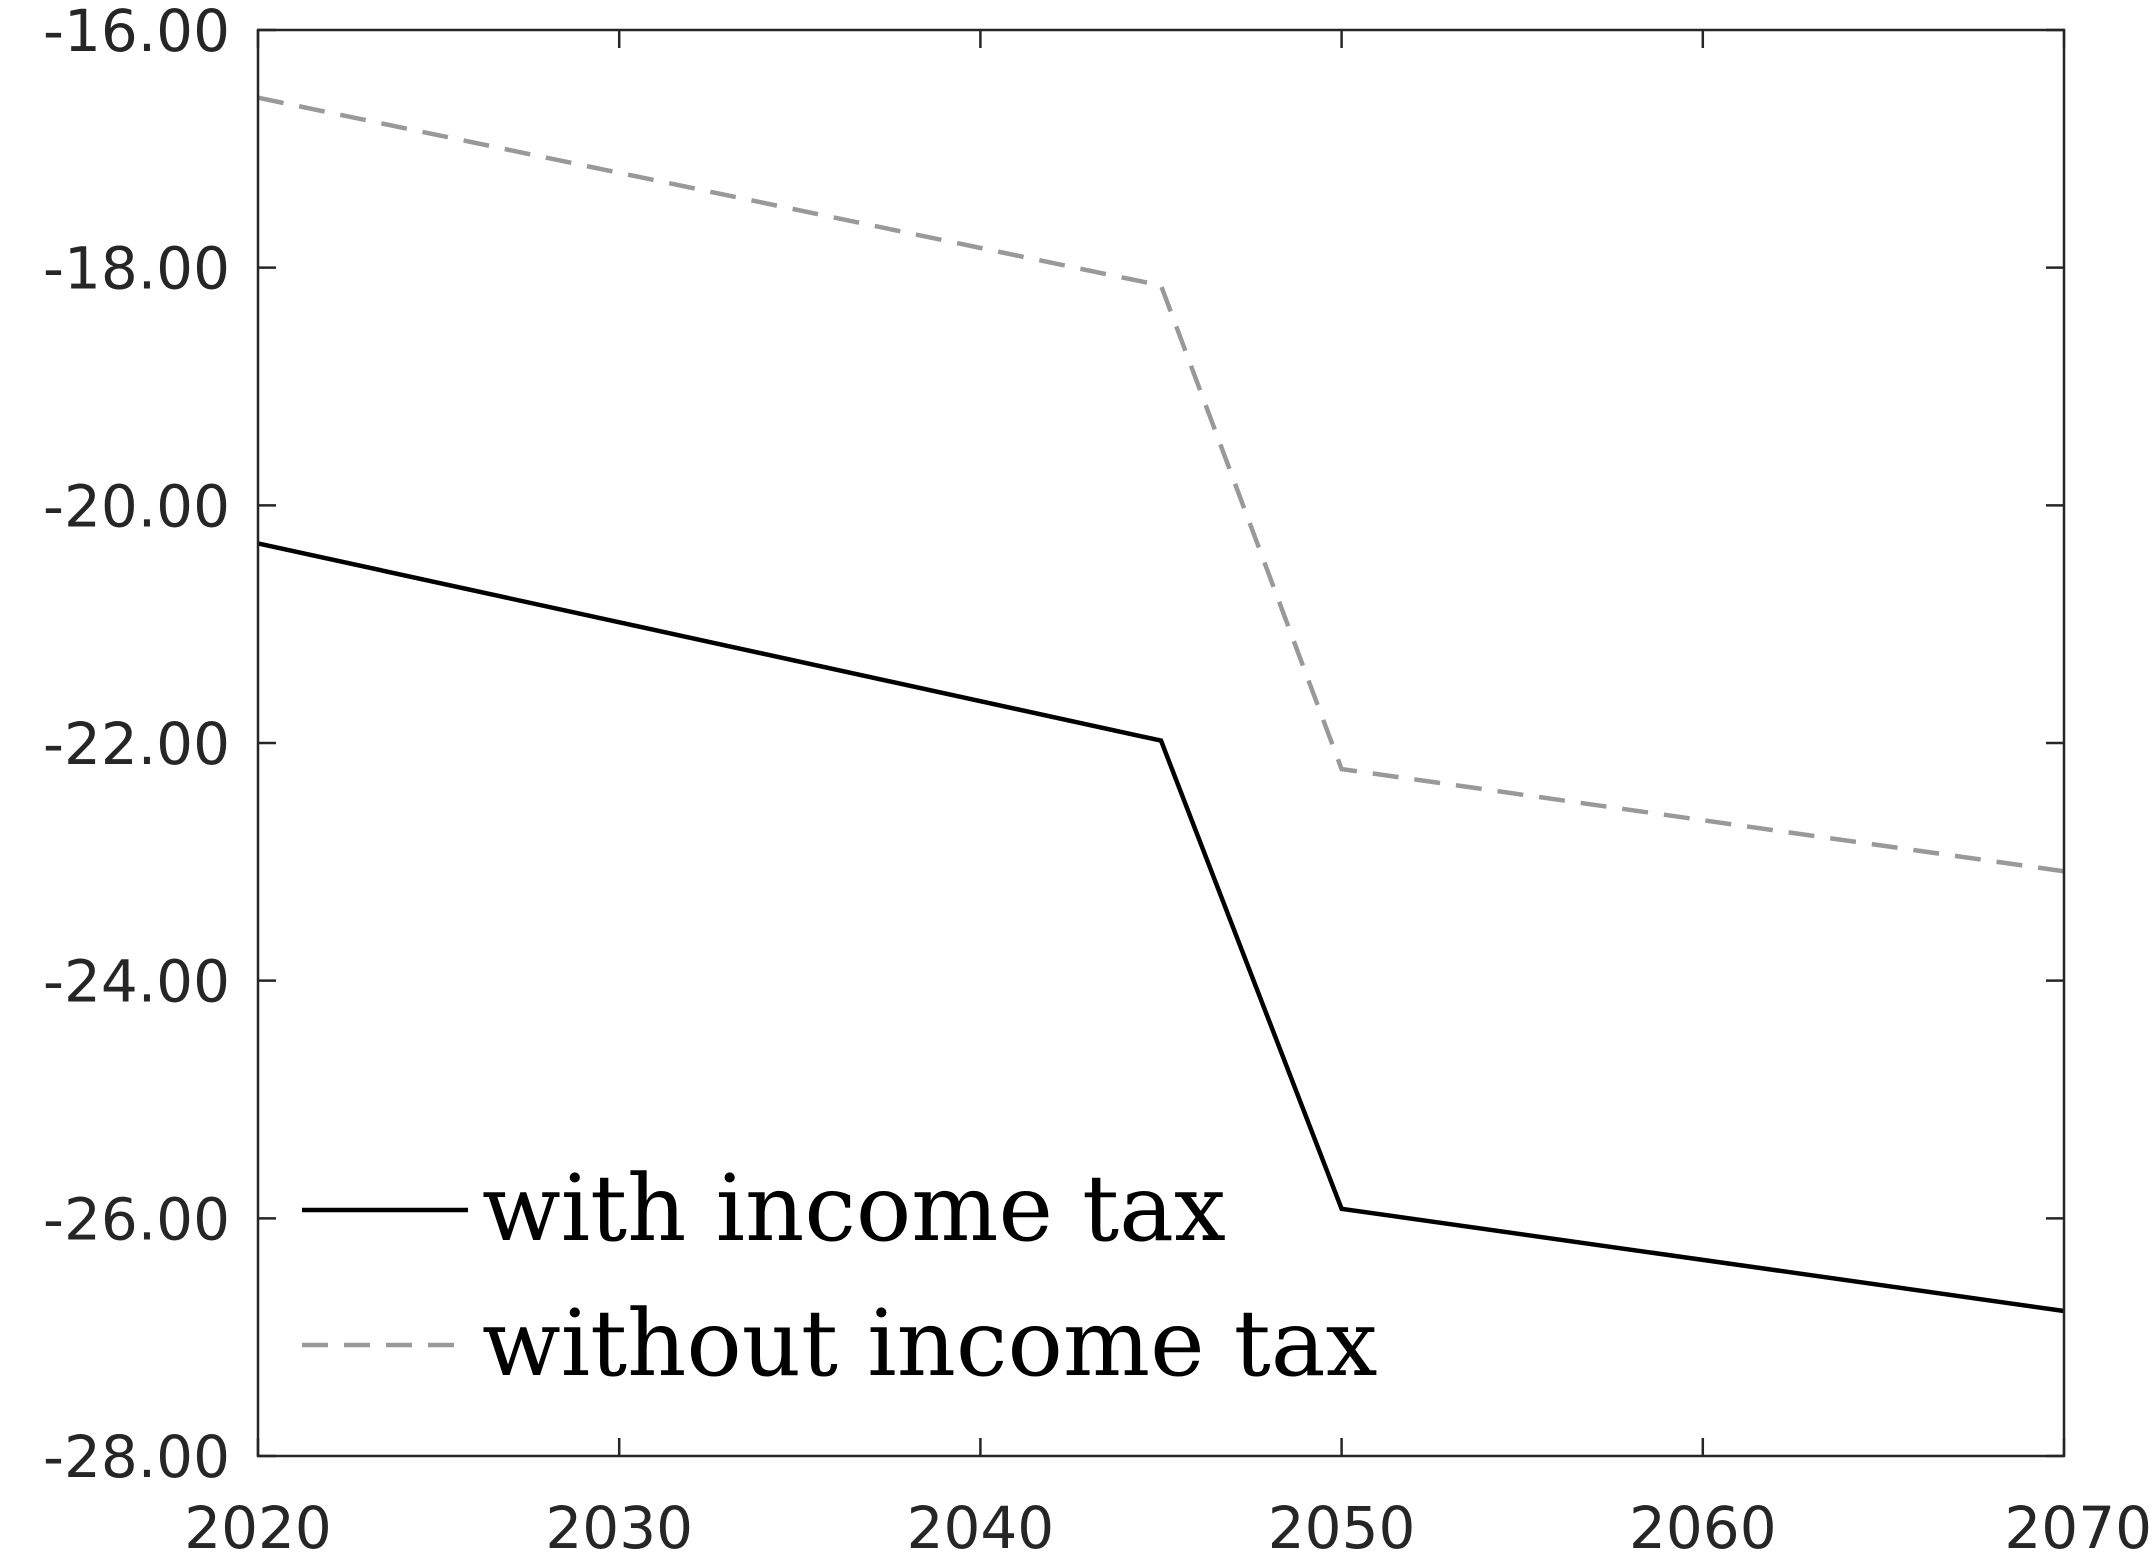 The height and width of the screenshot is (1554, 2155). What do you see at coordinates (136, 744) in the screenshot?
I see `y-tick-label: -22.00` at bounding box center [136, 744].